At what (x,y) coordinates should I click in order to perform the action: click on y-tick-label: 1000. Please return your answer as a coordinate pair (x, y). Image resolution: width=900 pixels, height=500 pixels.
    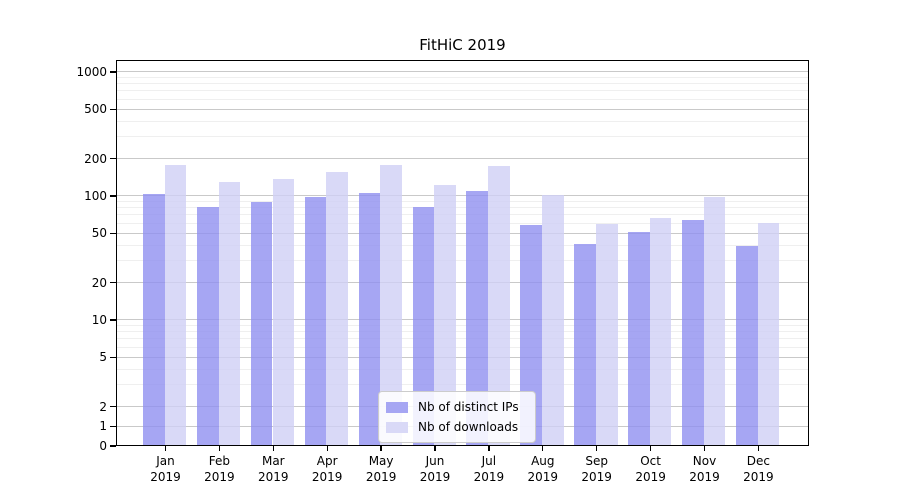
    Looking at the image, I should click on (91, 72).